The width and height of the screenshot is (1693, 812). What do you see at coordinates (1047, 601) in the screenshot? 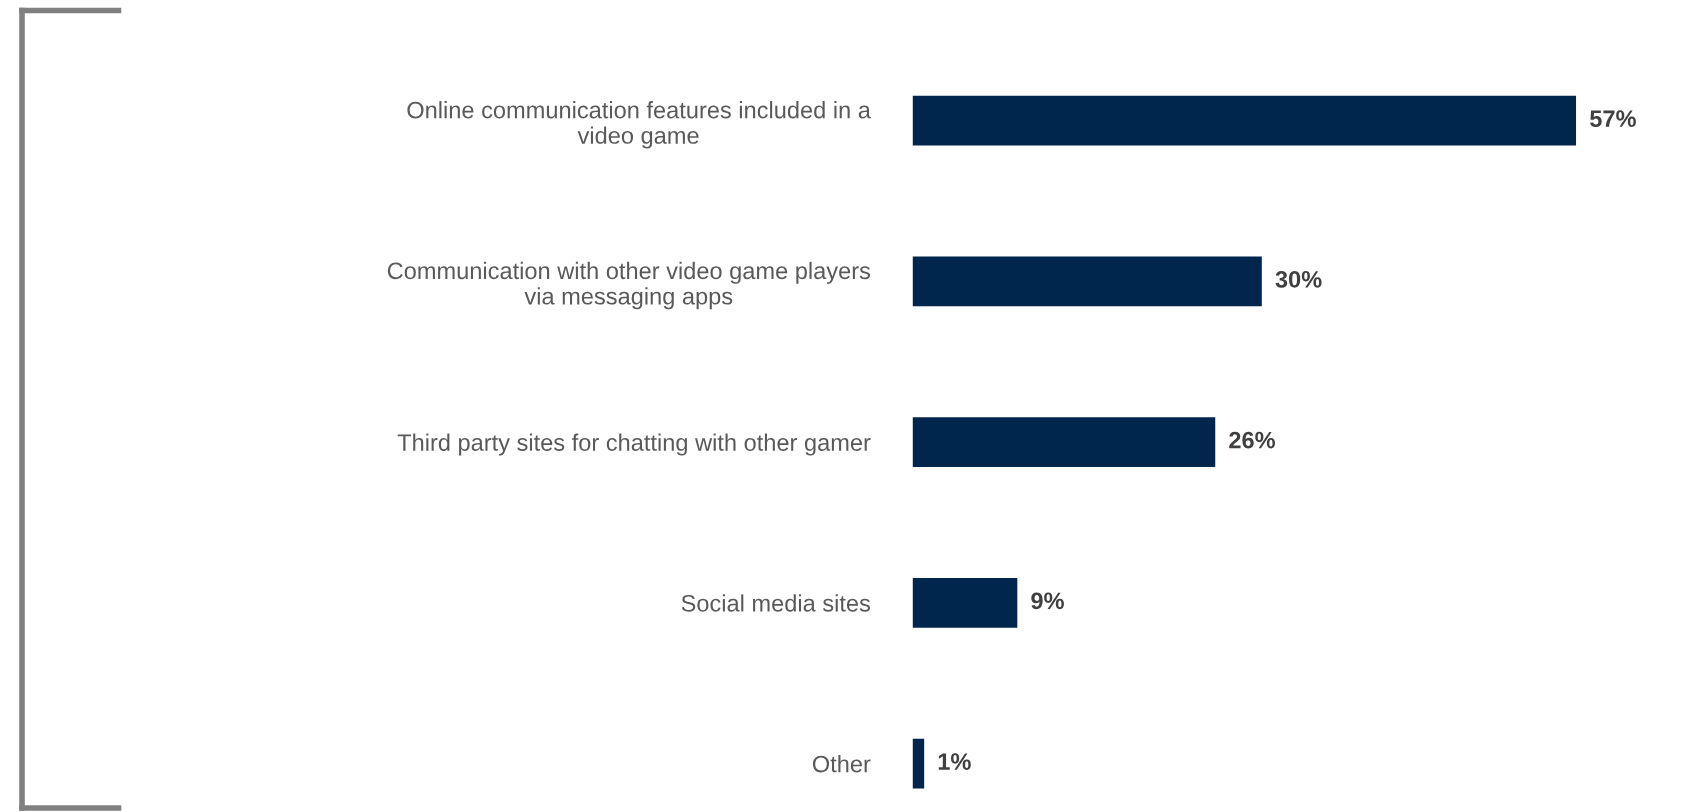
I see `data-label: 9%` at bounding box center [1047, 601].